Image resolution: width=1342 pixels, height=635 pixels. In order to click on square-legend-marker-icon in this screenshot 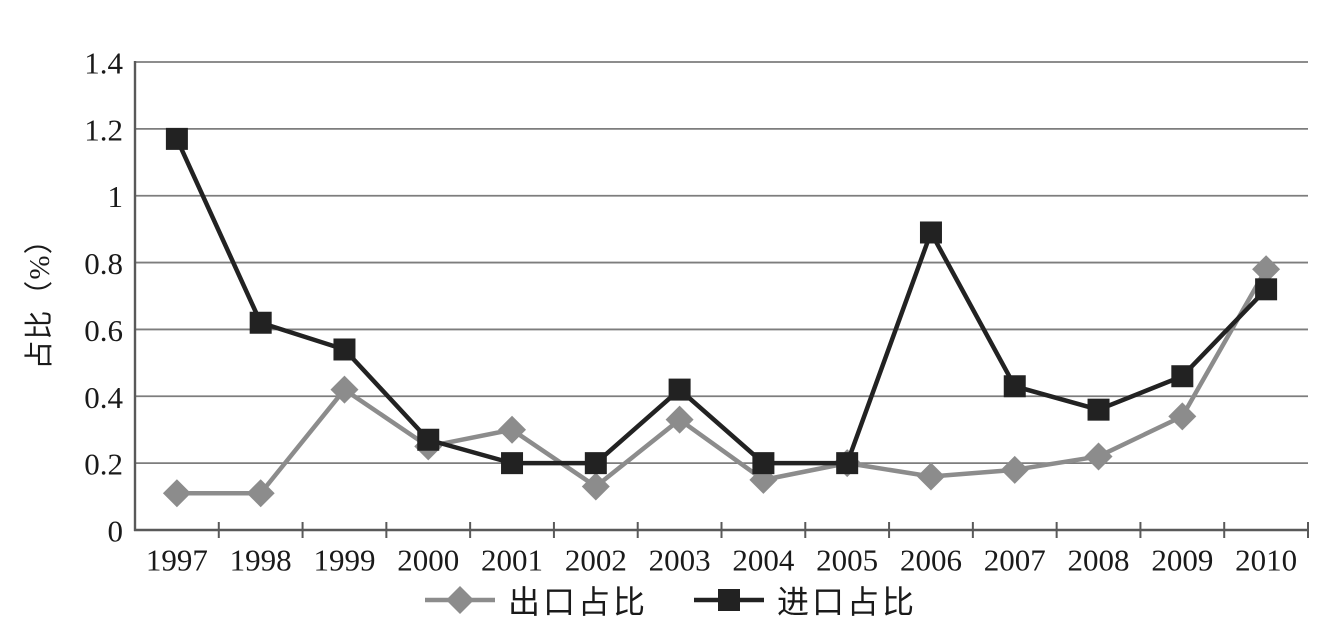, I will do `click(729, 600)`.